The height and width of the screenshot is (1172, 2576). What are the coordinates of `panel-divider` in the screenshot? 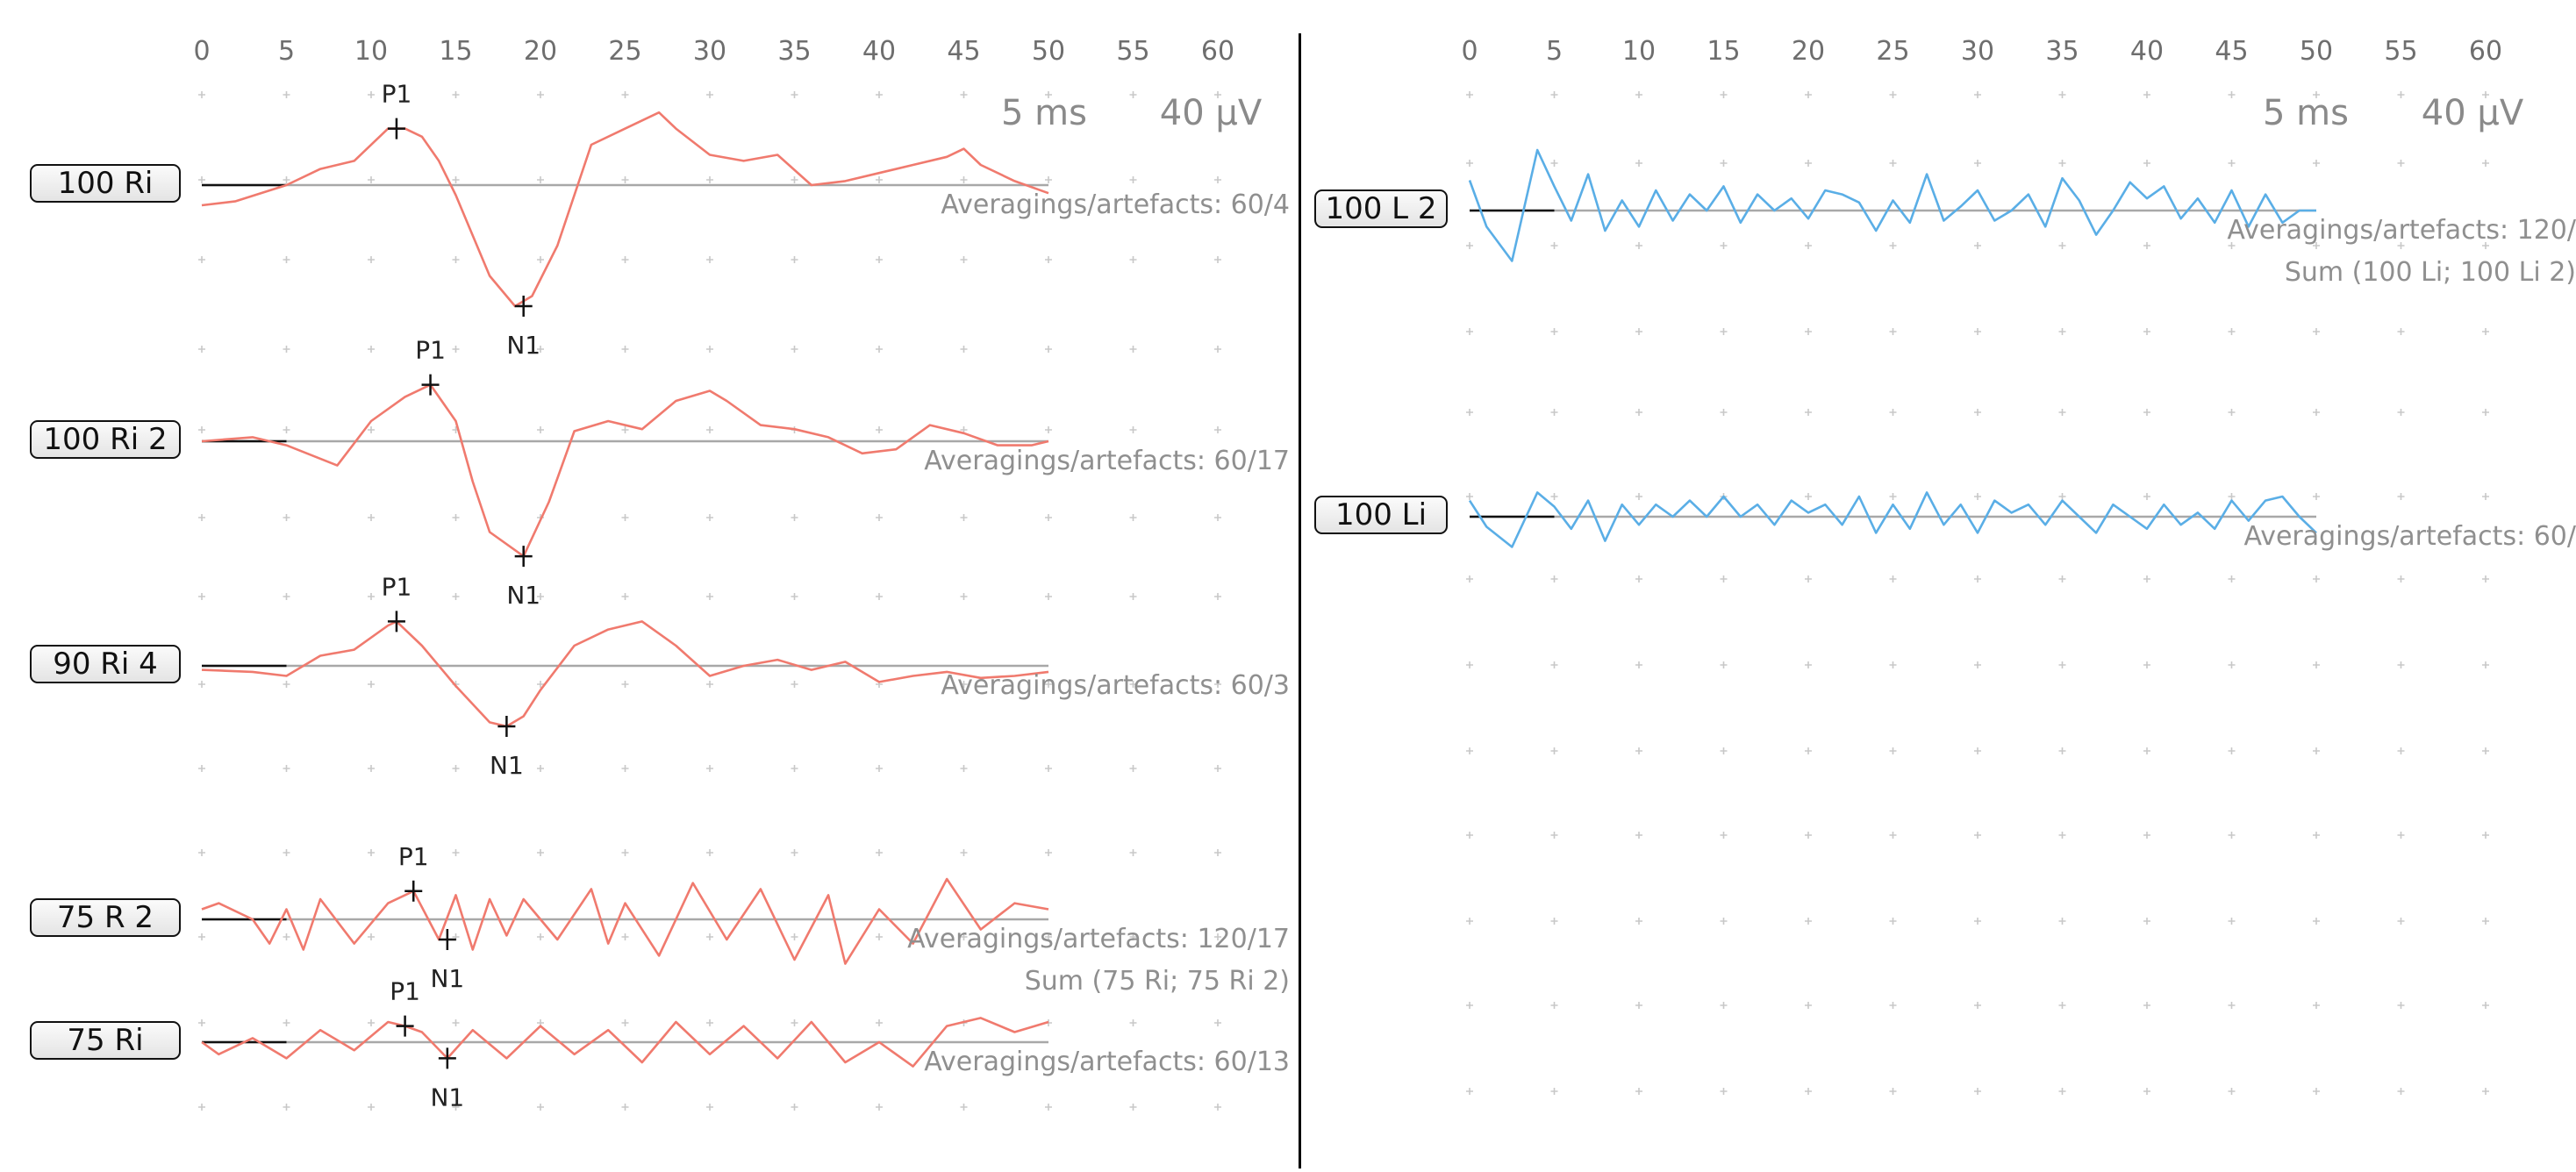 It's located at (1300, 600).